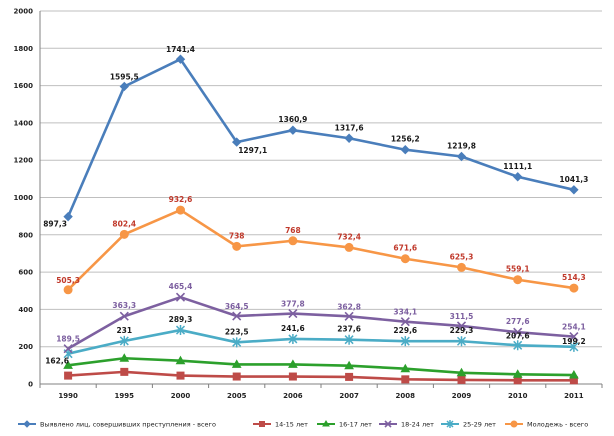 The image size is (614, 436). Describe the element at coordinates (406, 396) in the screenshot. I see `x-tick-label: 2008` at that location.